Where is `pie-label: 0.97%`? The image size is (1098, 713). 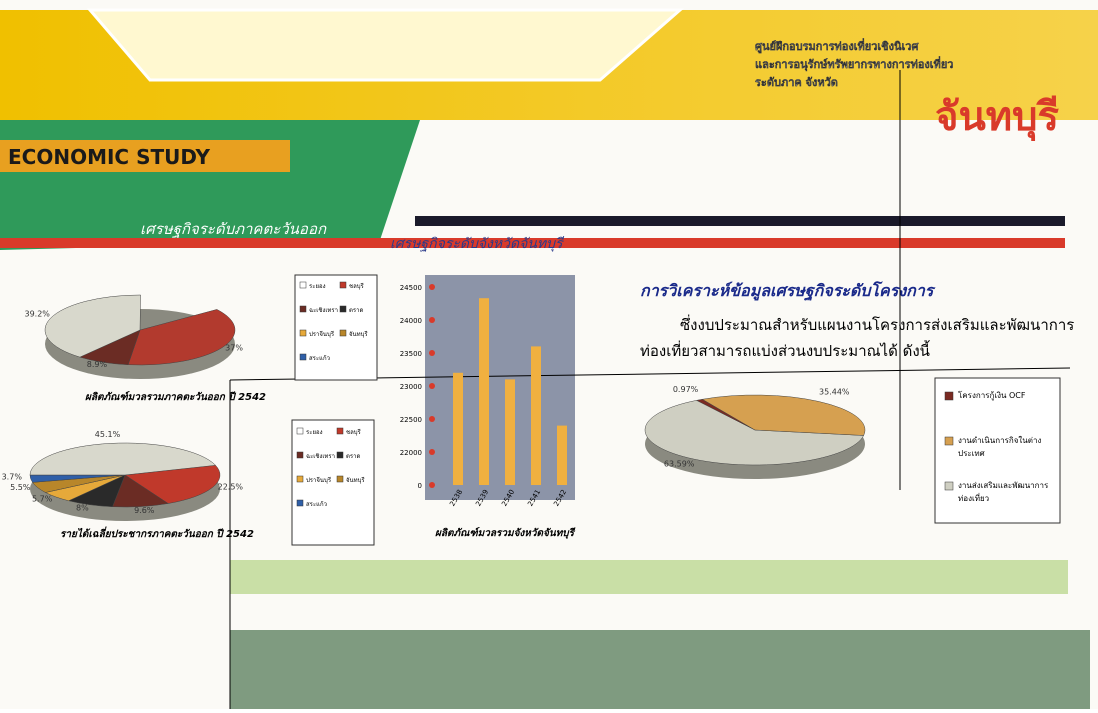
pie-label: 0.97% is located at coordinates (686, 389).